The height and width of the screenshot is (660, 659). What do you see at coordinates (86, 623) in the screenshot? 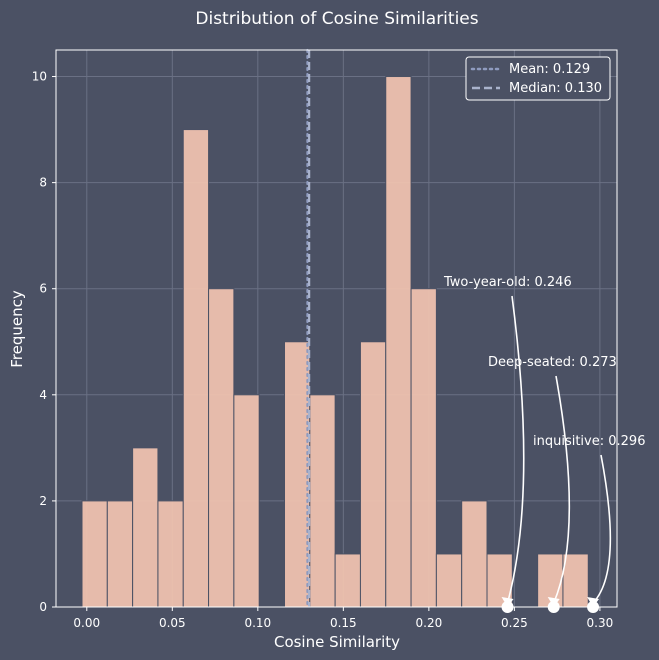
I see `x-tick-label: 0.00` at bounding box center [86, 623].